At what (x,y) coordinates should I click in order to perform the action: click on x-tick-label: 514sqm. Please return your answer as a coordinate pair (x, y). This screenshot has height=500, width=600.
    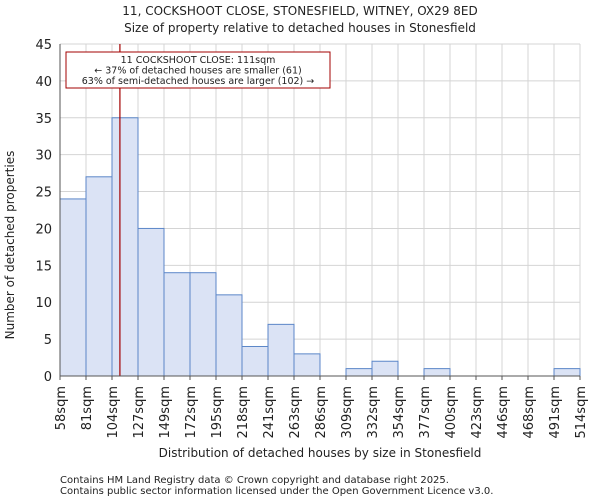
    Looking at the image, I should click on (581, 412).